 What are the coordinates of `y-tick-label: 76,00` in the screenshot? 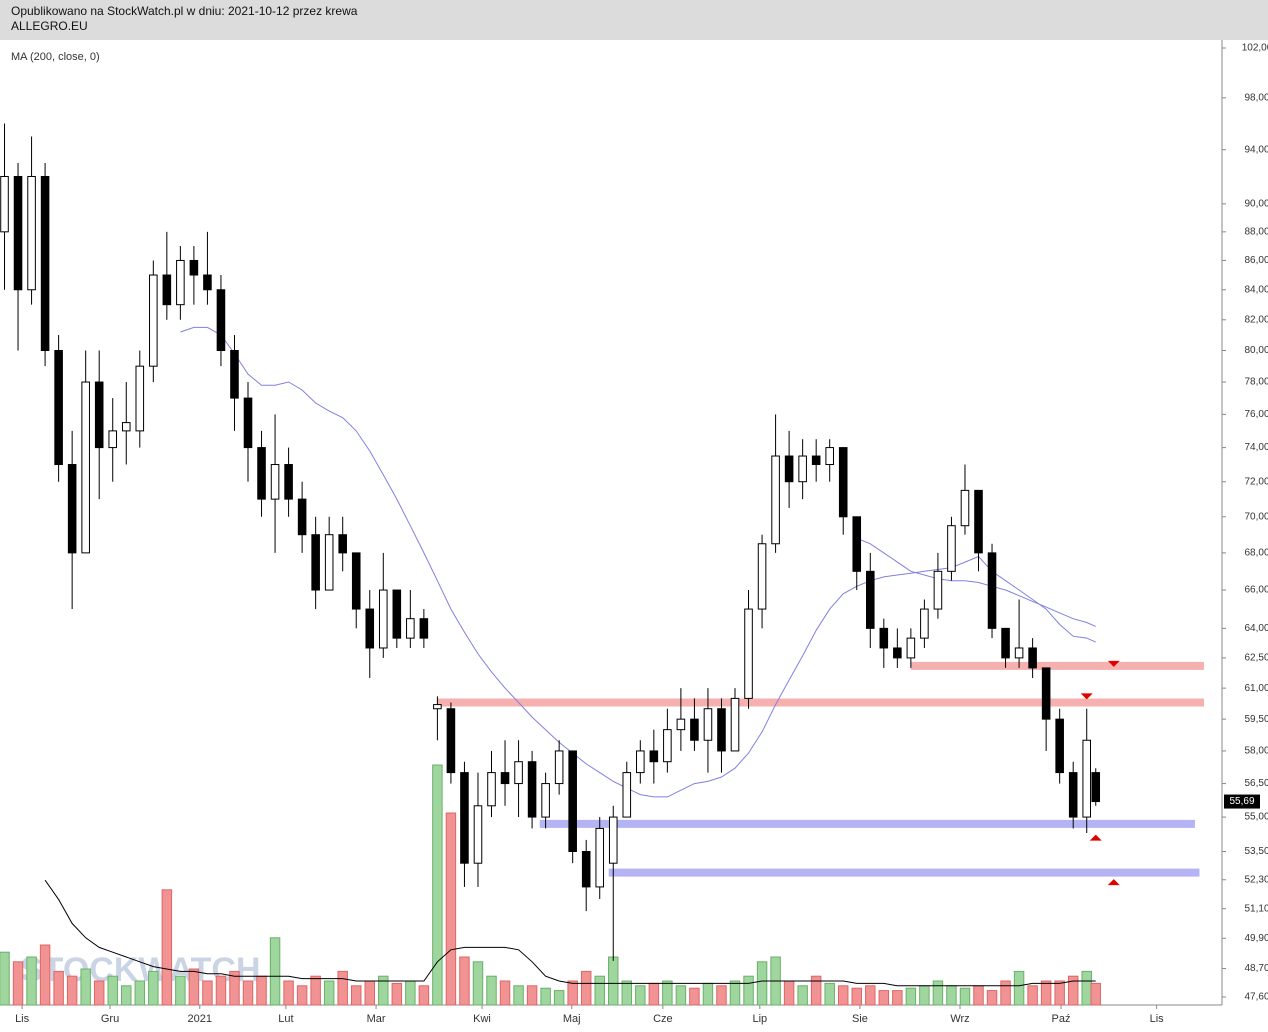 It's located at (1256, 414).